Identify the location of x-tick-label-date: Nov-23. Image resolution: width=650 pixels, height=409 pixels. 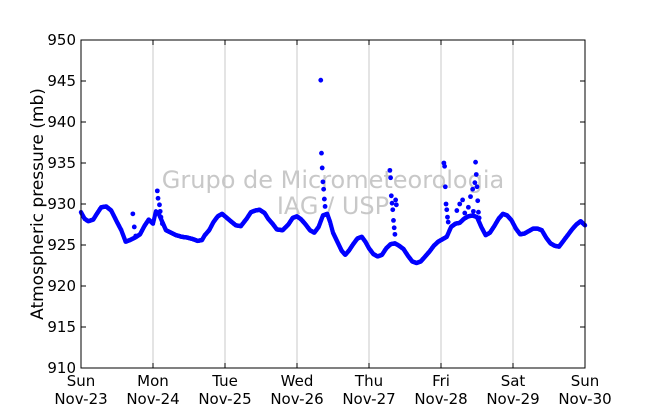
(80, 399).